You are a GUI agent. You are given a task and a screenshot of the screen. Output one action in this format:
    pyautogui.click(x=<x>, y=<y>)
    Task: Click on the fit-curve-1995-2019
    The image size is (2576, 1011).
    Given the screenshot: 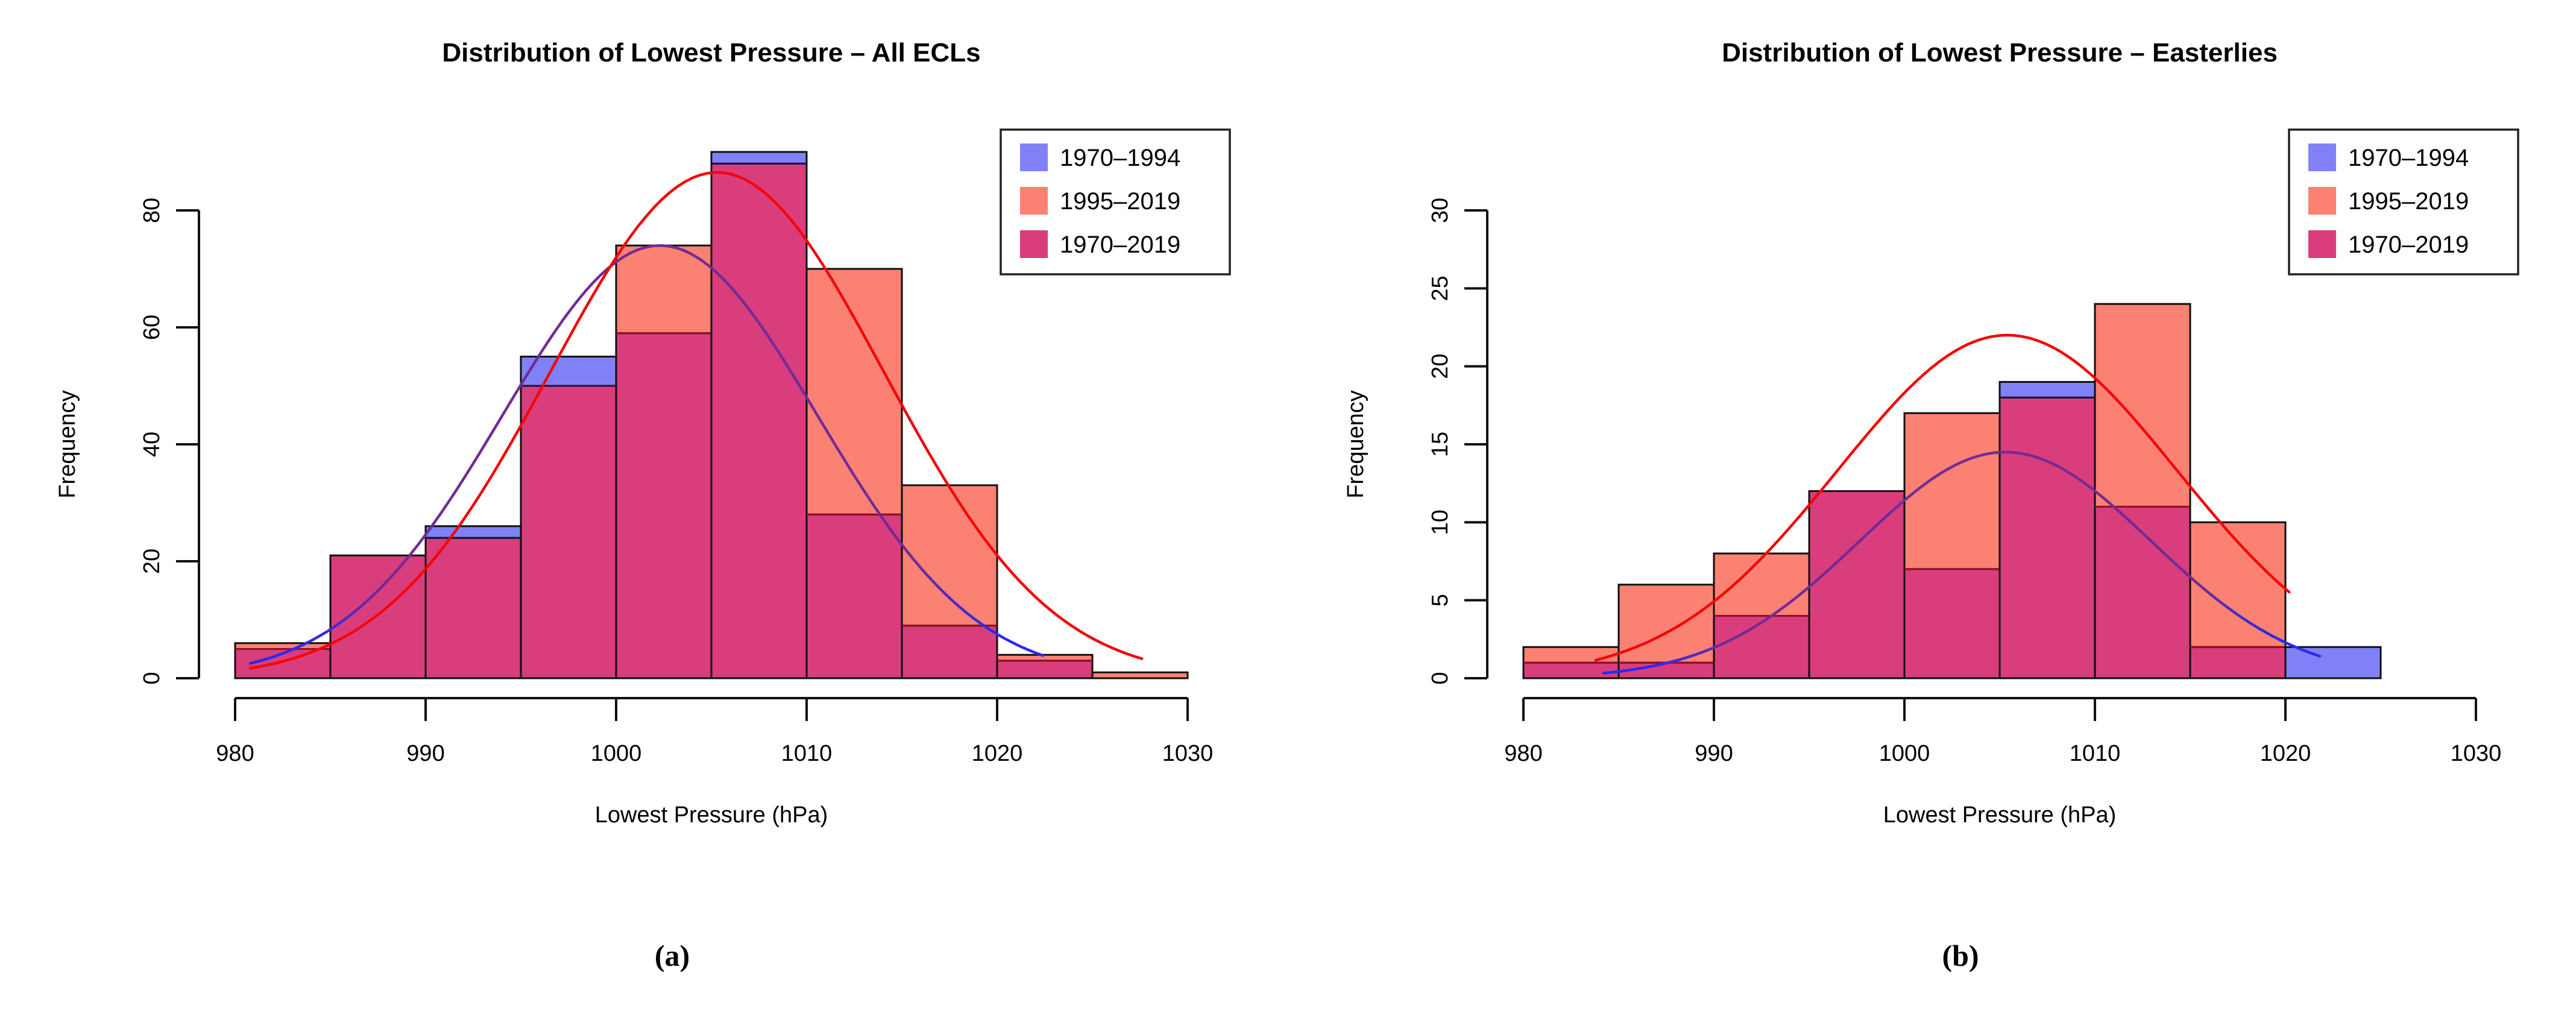 What is the action you would take?
    pyautogui.click(x=1942, y=497)
    